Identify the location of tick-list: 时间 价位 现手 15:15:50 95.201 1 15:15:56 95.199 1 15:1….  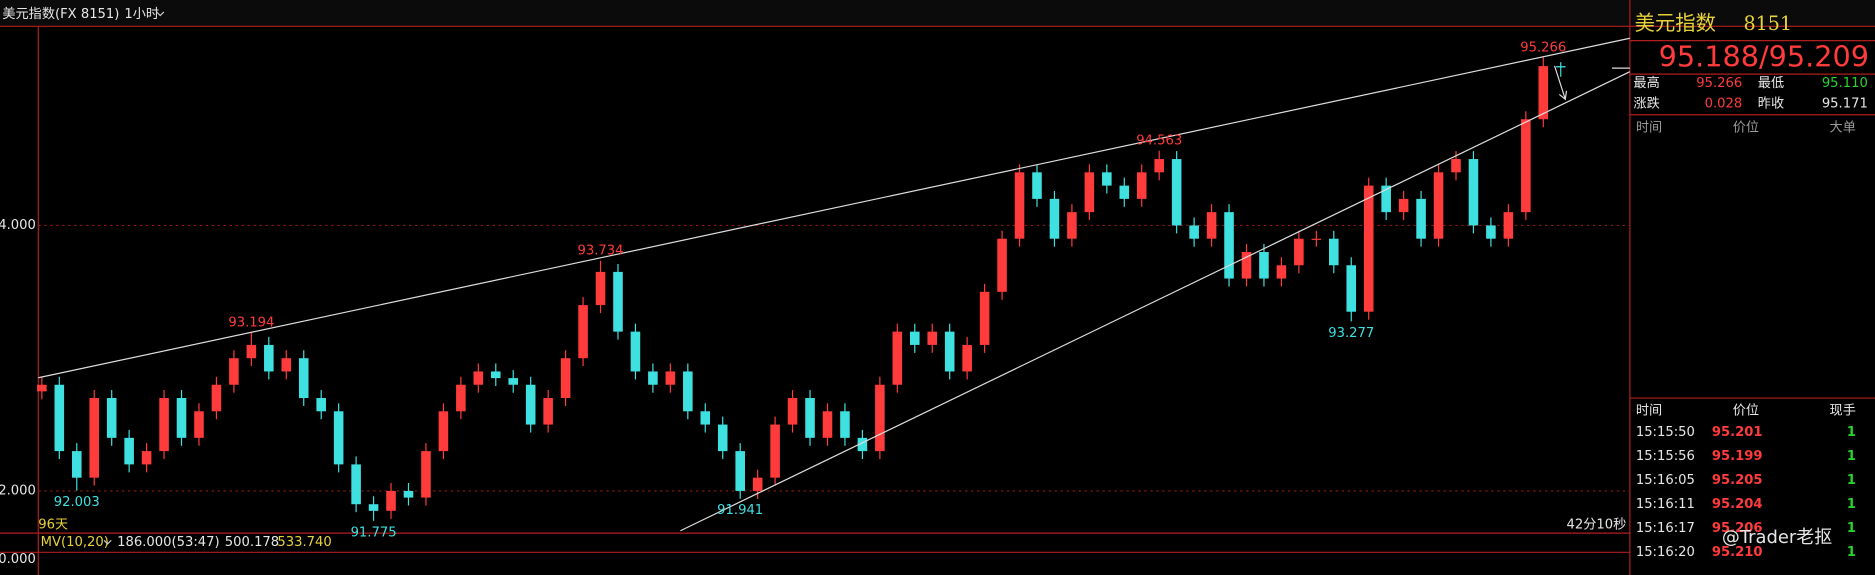
(1746, 481).